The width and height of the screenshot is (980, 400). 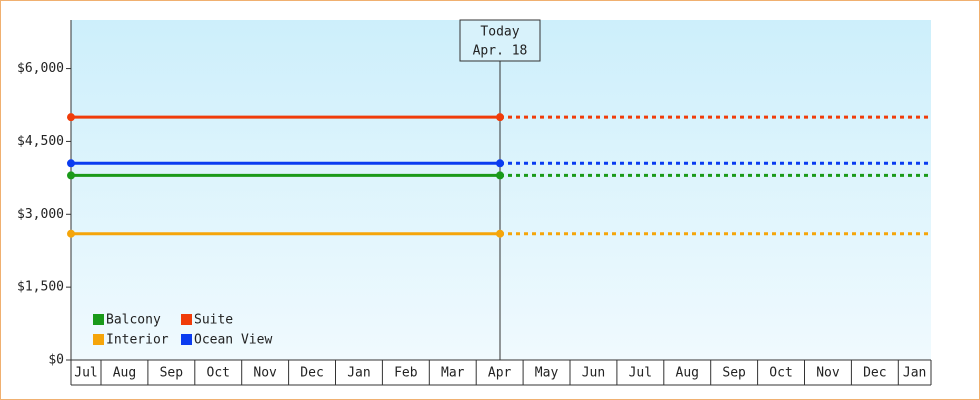 I want to click on y-tick-label: $1,500, so click(x=40, y=287).